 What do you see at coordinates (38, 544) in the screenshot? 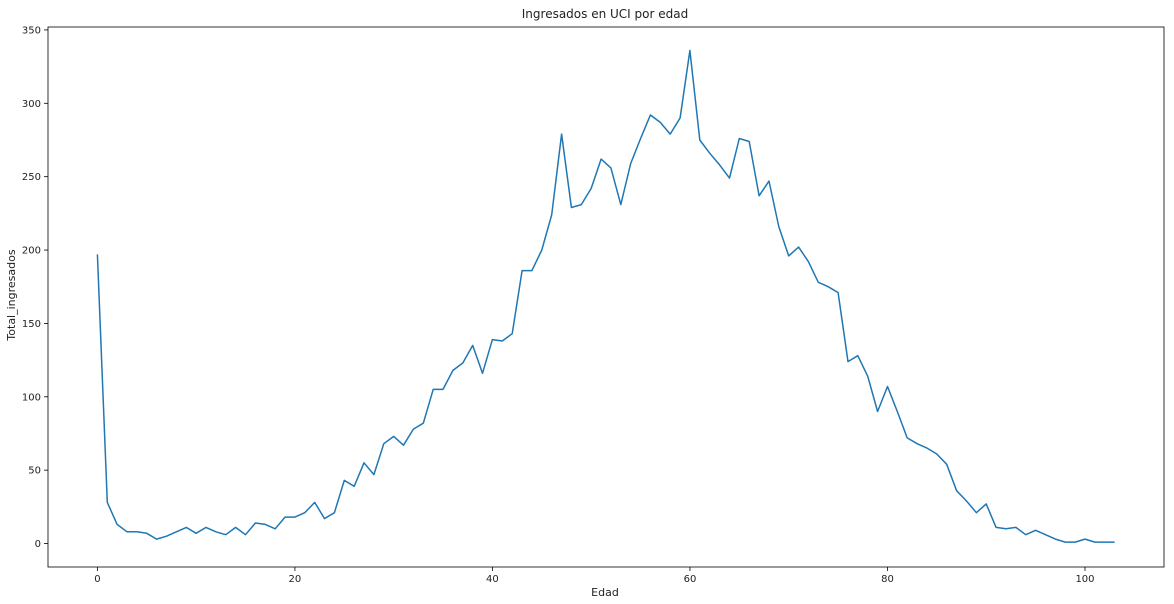
I see `y-tick-label: 0` at bounding box center [38, 544].